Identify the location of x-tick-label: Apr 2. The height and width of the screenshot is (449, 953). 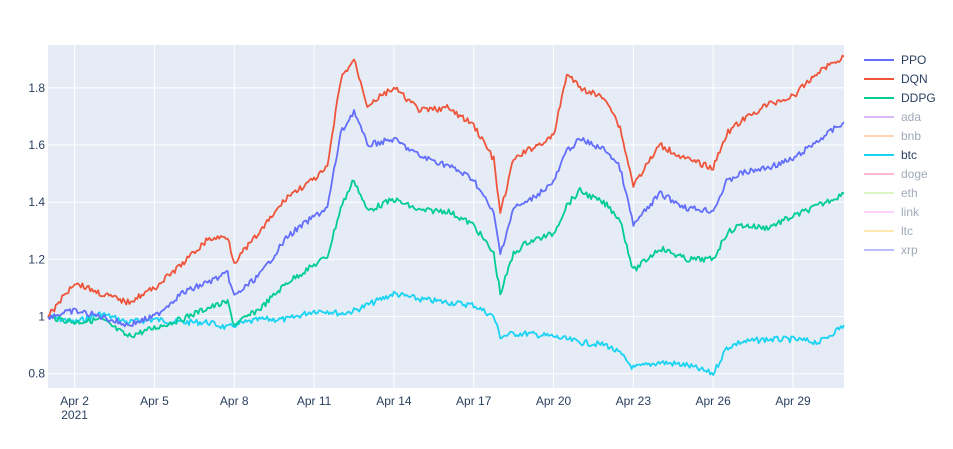
(74, 401).